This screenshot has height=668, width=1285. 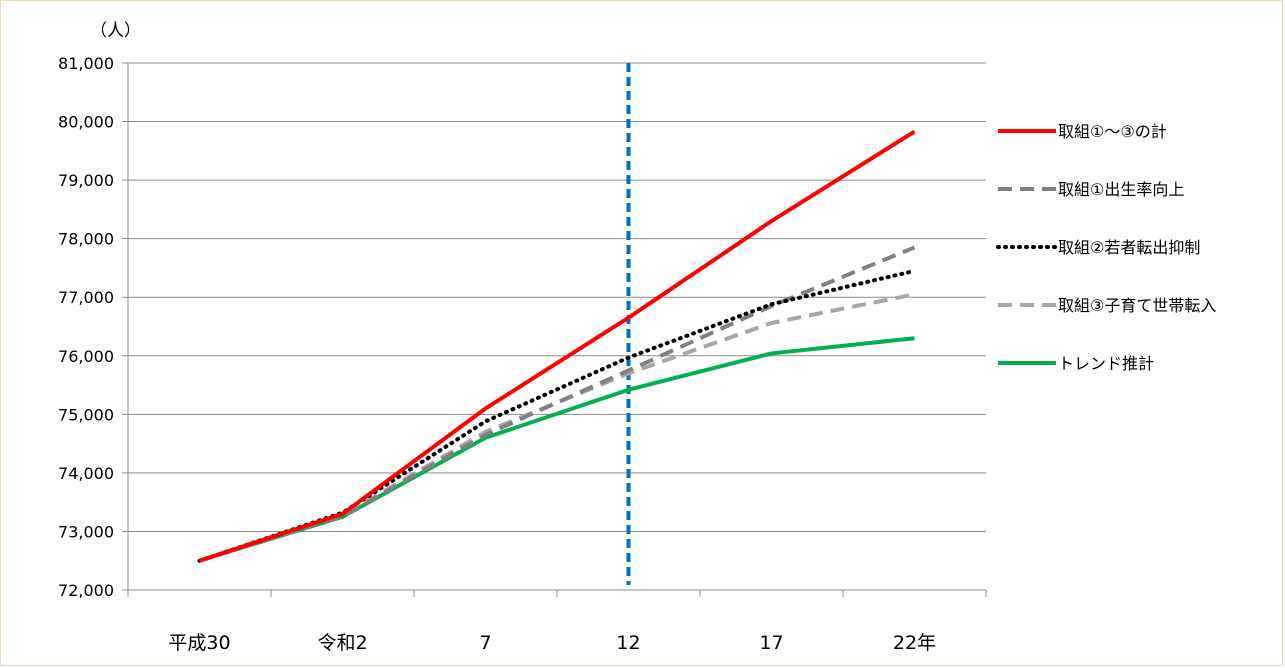 What do you see at coordinates (86, 531) in the screenshot?
I see `y-tick-label: 73,000` at bounding box center [86, 531].